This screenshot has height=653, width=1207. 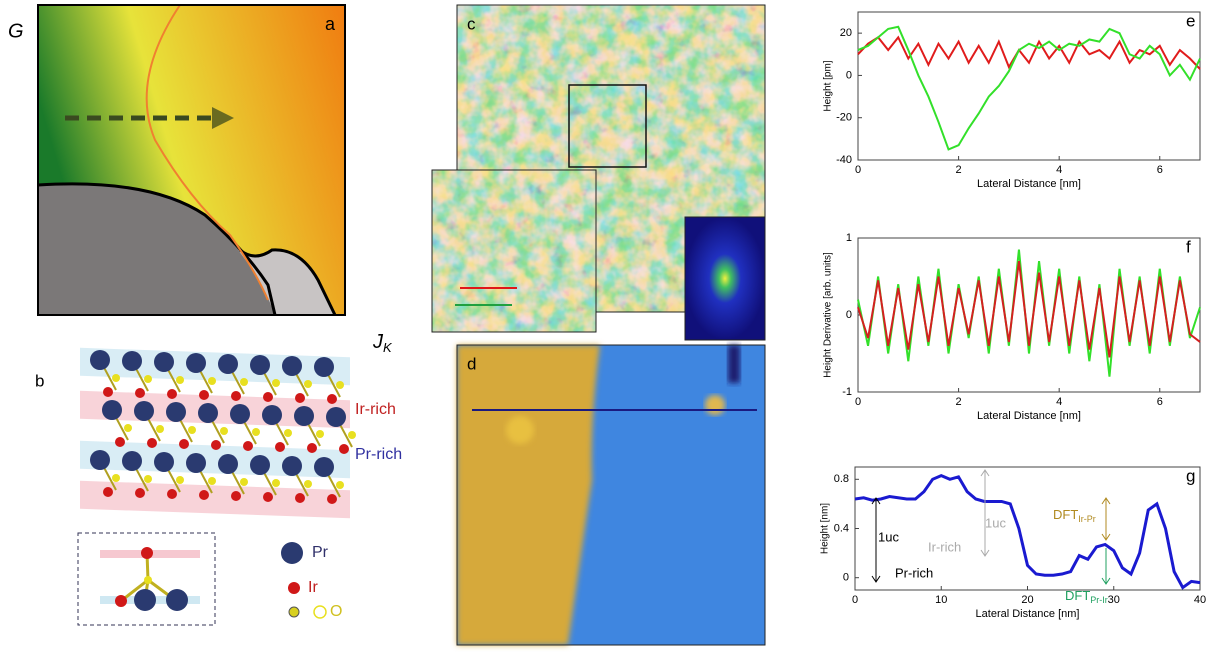 What do you see at coordinates (207, 152) in the screenshot?
I see `crossover` at bounding box center [207, 152].